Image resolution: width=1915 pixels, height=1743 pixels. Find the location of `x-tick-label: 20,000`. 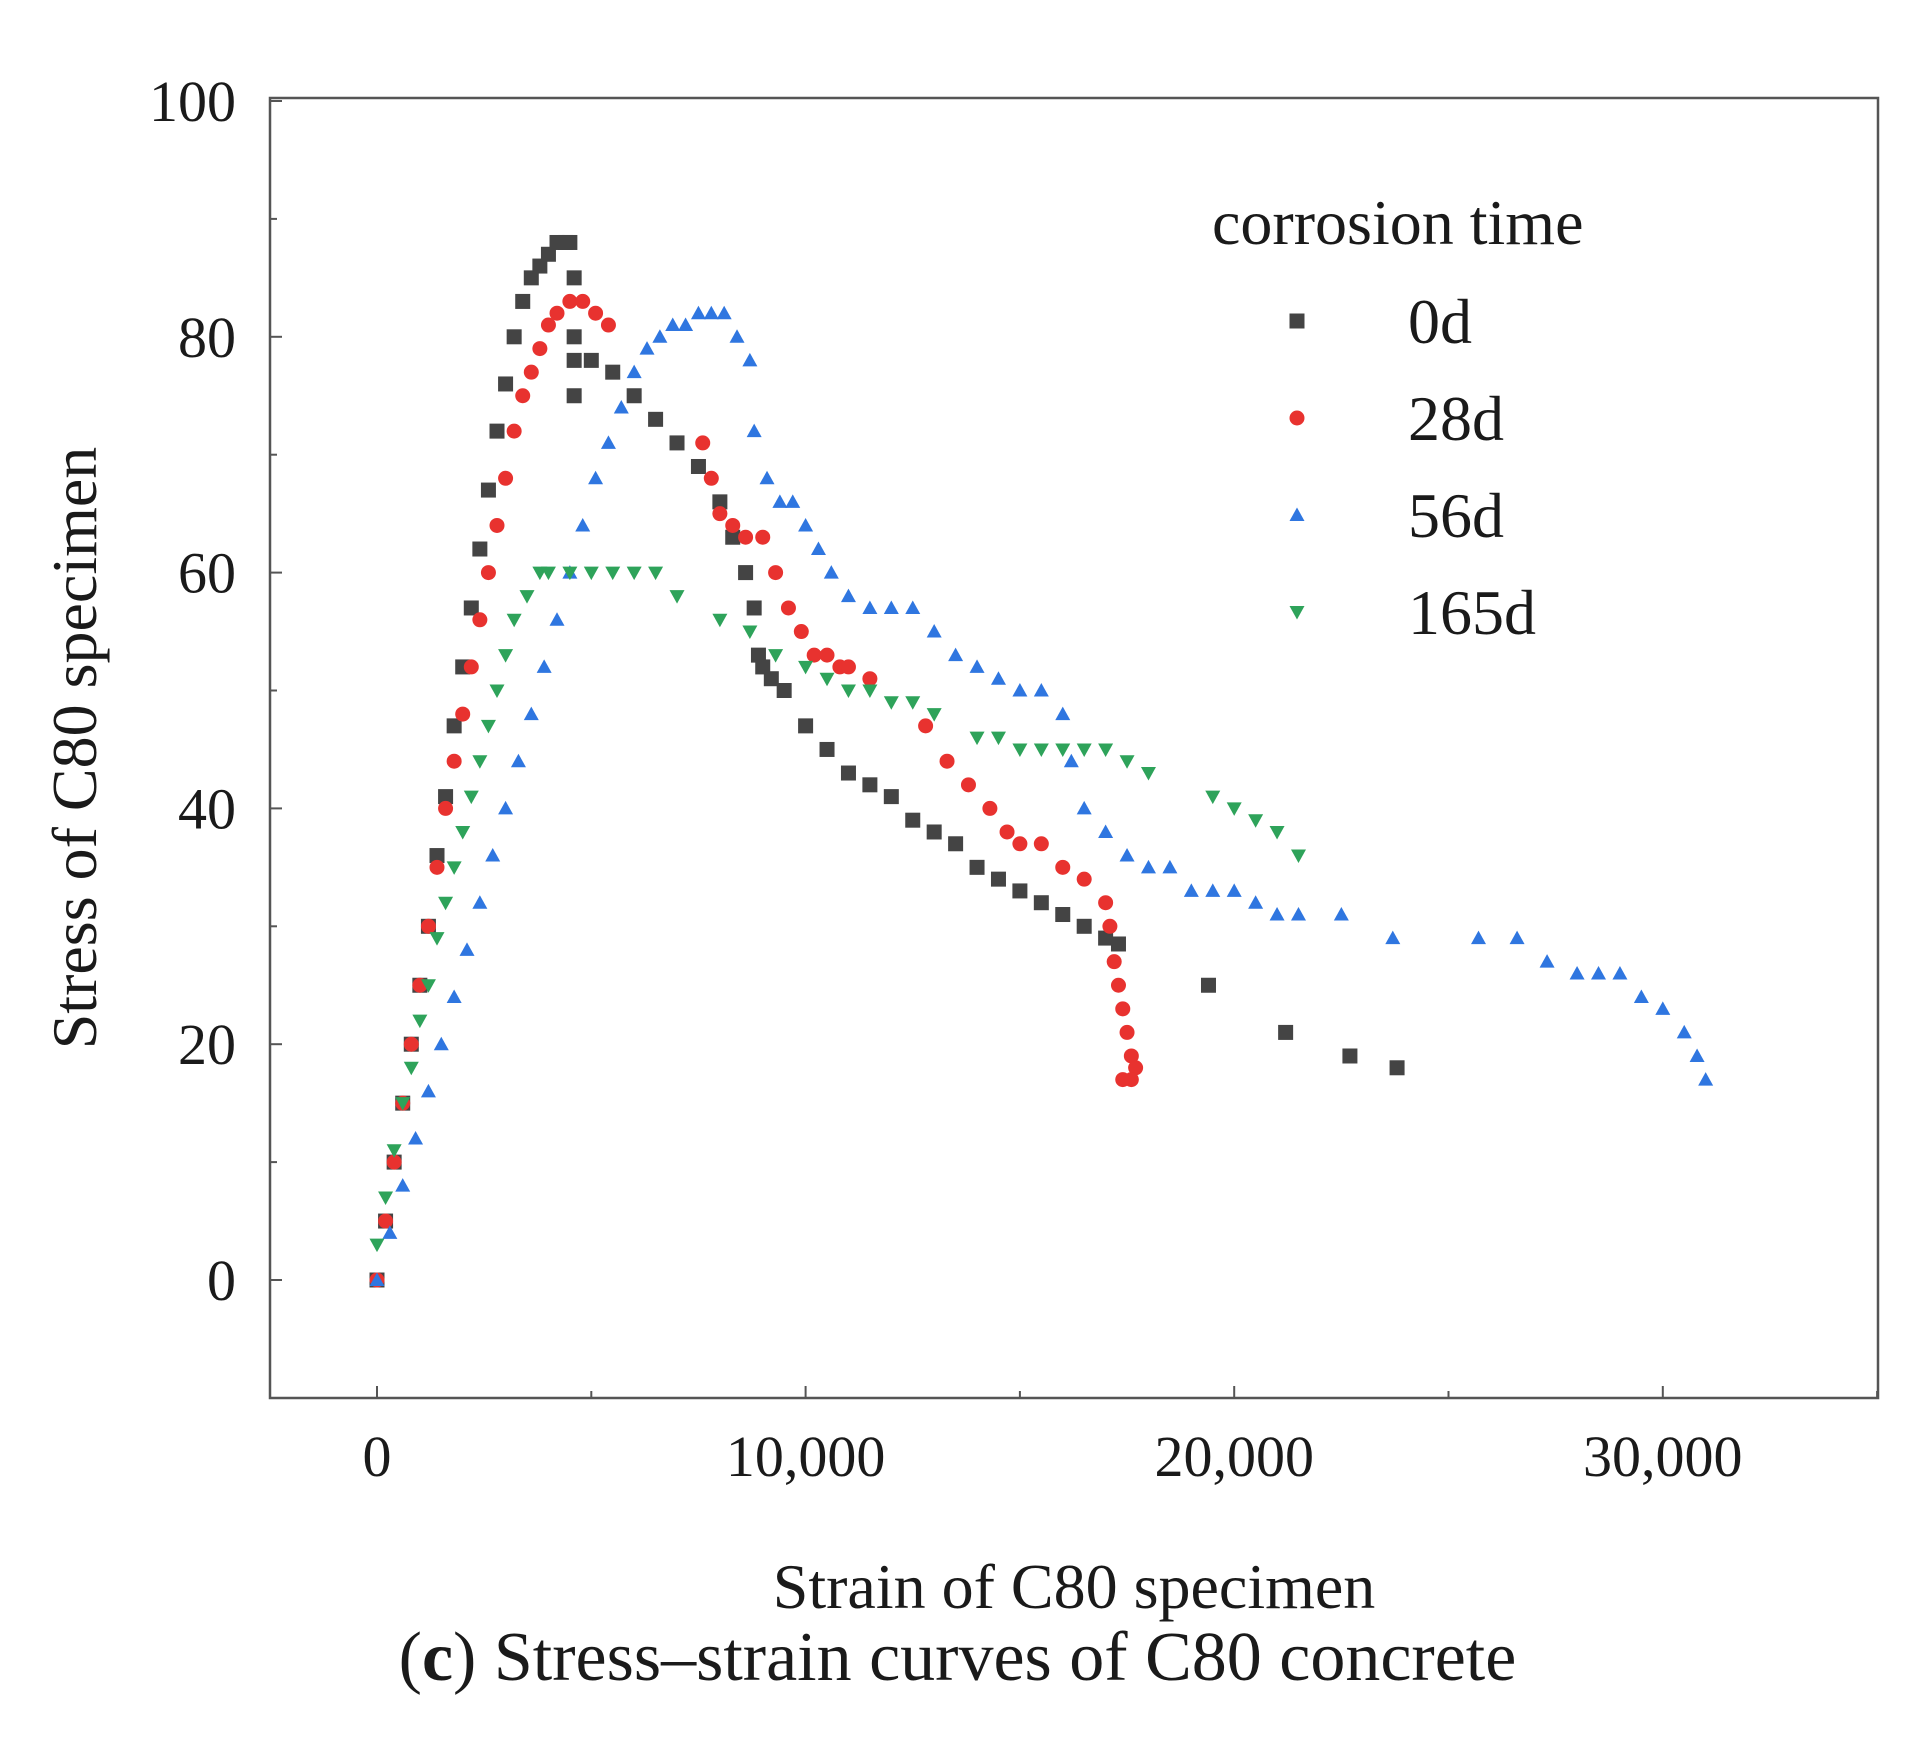

x-tick-label: 20,000 is located at coordinates (1234, 1456).